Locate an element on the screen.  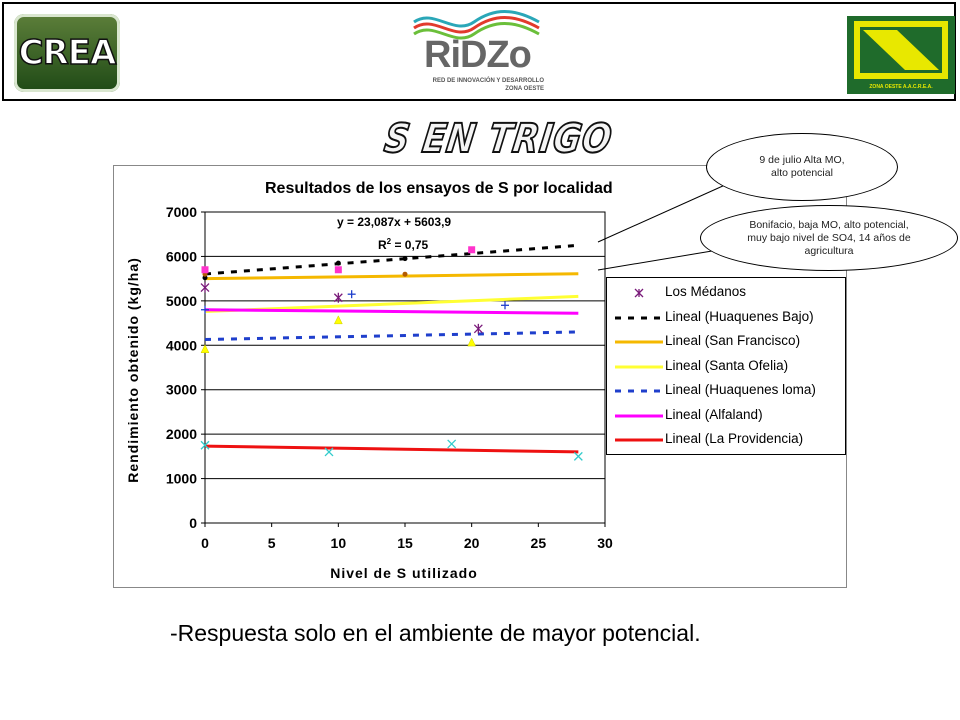
zona-oeste-emblem-icon is located at coordinates (901, 50).